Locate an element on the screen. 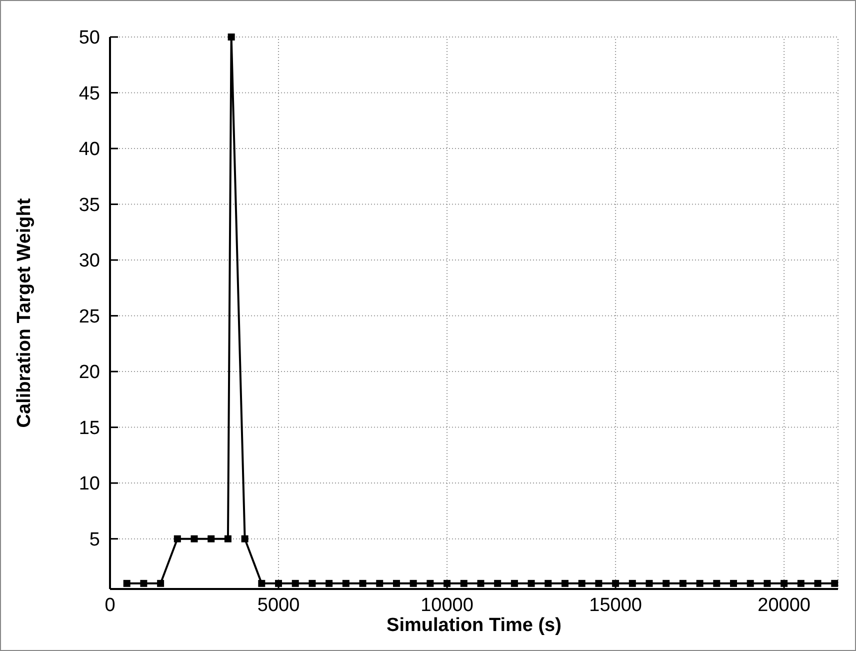 The width and height of the screenshot is (856, 651). x-tick-label: 20000 is located at coordinates (784, 605).